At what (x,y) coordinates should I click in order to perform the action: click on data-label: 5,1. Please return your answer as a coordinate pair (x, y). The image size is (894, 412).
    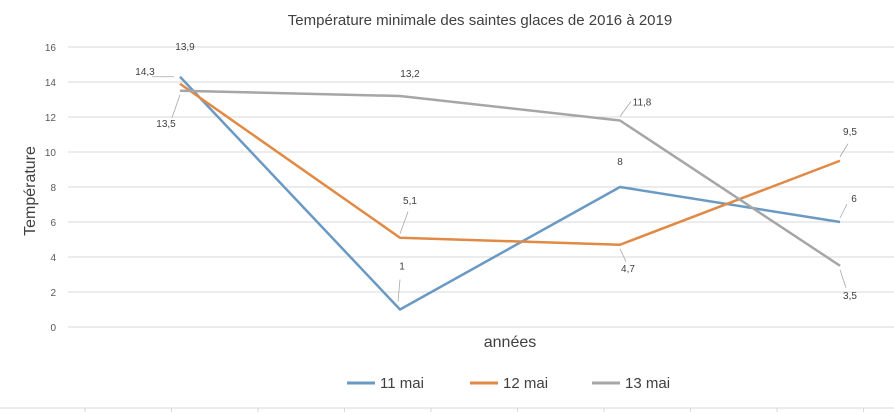
    Looking at the image, I should click on (410, 201).